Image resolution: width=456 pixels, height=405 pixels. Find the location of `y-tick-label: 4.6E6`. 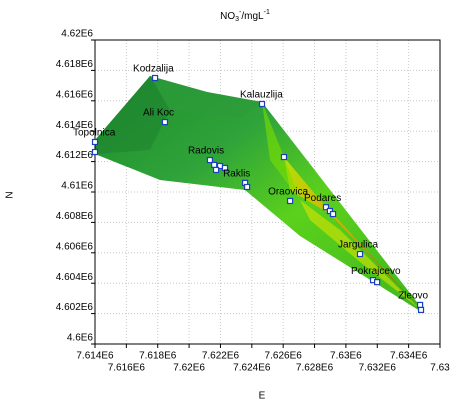

y-tick-label: 4.6E6 is located at coordinates (80, 338).